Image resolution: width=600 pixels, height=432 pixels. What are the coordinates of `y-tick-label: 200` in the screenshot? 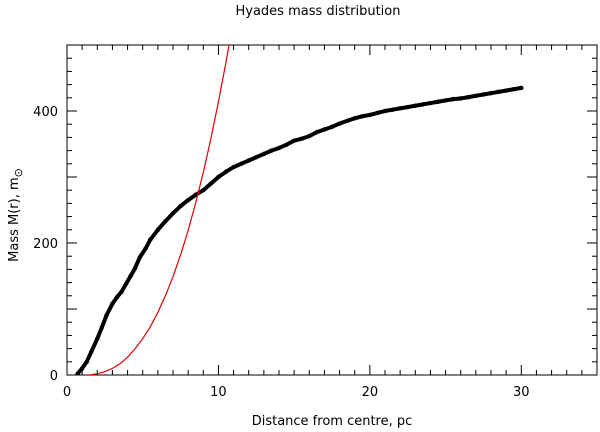 It's located at (45, 244).